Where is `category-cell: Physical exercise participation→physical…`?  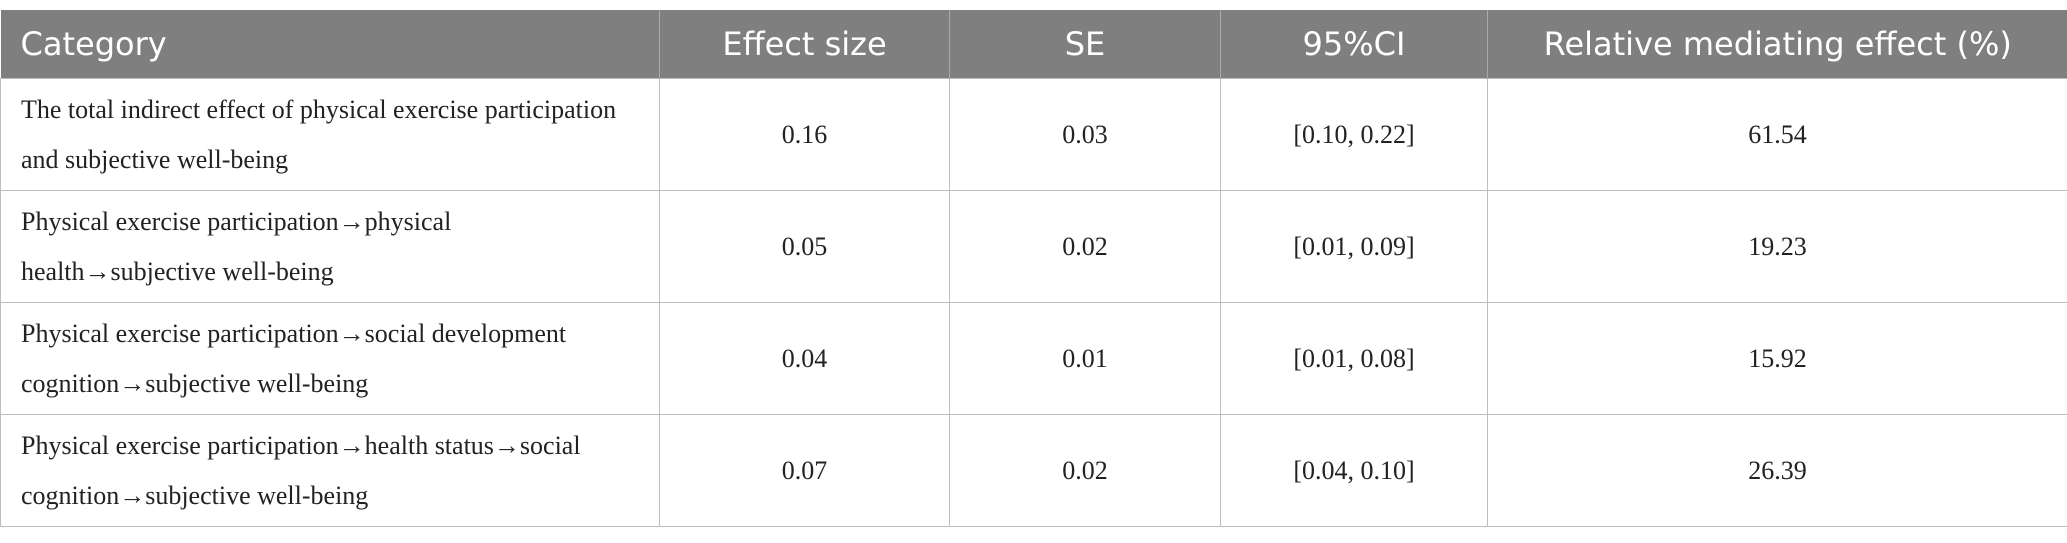 category-cell: Physical exercise participation→physical… is located at coordinates (330, 246).